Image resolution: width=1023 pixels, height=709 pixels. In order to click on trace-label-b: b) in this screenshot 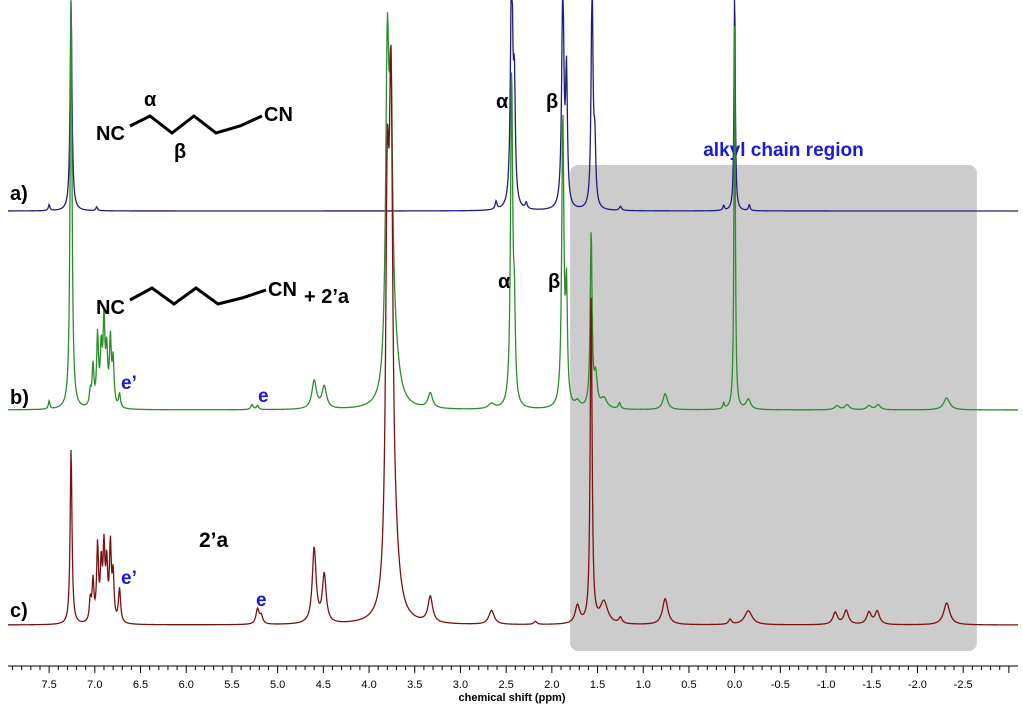, I will do `click(19, 398)`.